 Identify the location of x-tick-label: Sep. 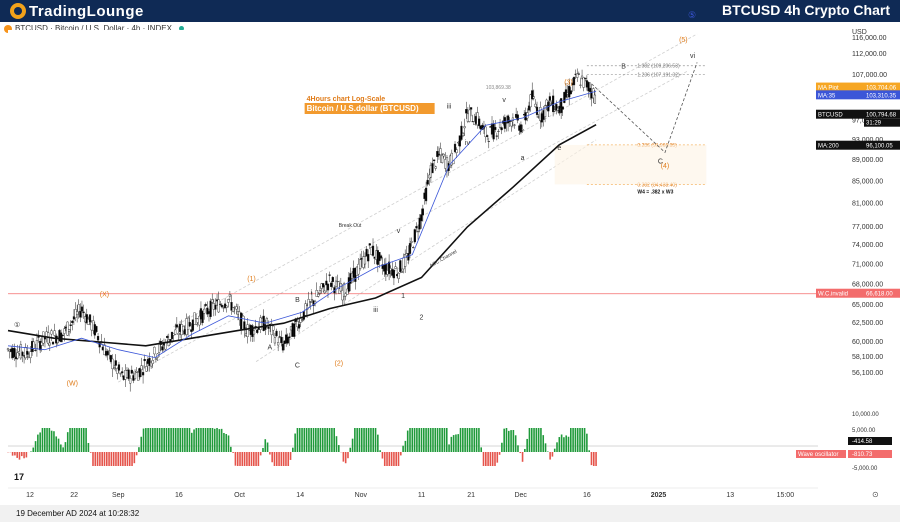
(118, 495).